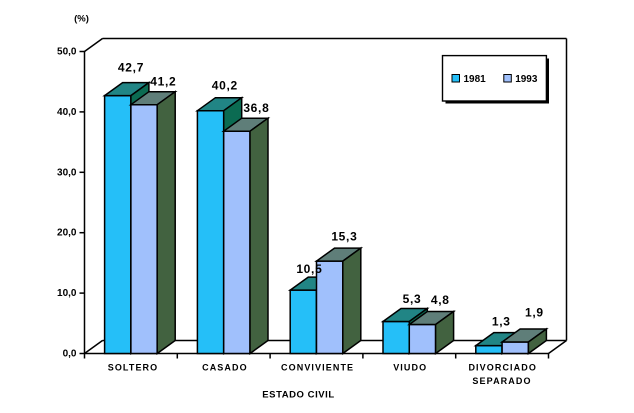 This screenshot has height=413, width=634. Describe the element at coordinates (412, 299) in the screenshot. I see `svg-text: 5,3` at that location.